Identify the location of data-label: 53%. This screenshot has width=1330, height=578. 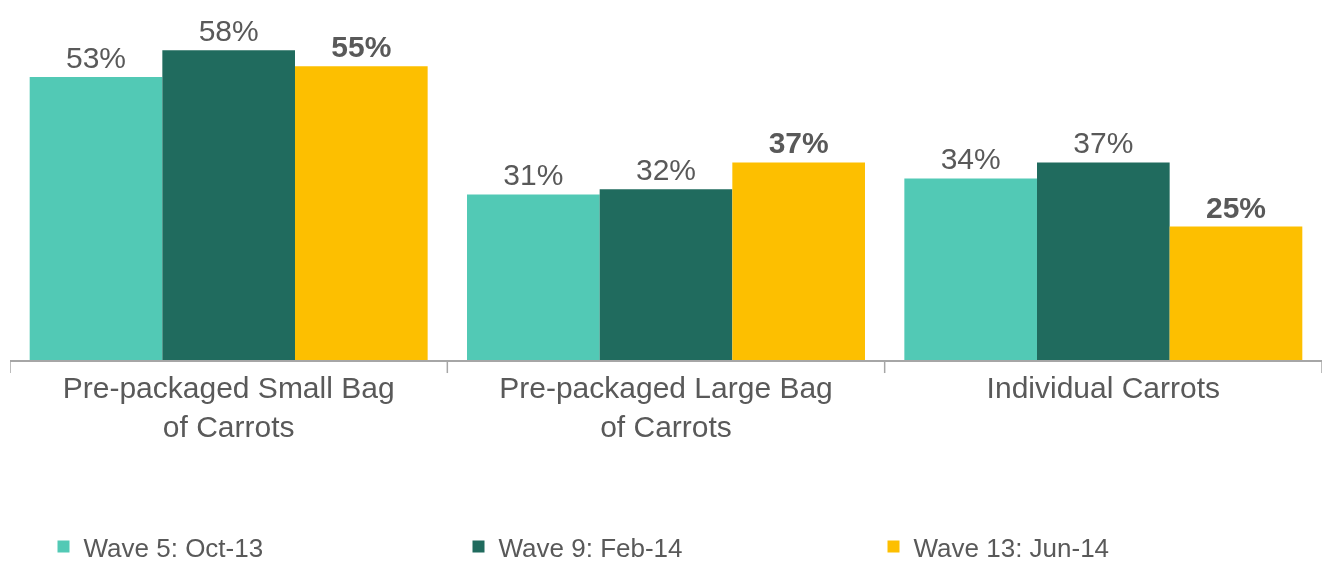
(96, 57).